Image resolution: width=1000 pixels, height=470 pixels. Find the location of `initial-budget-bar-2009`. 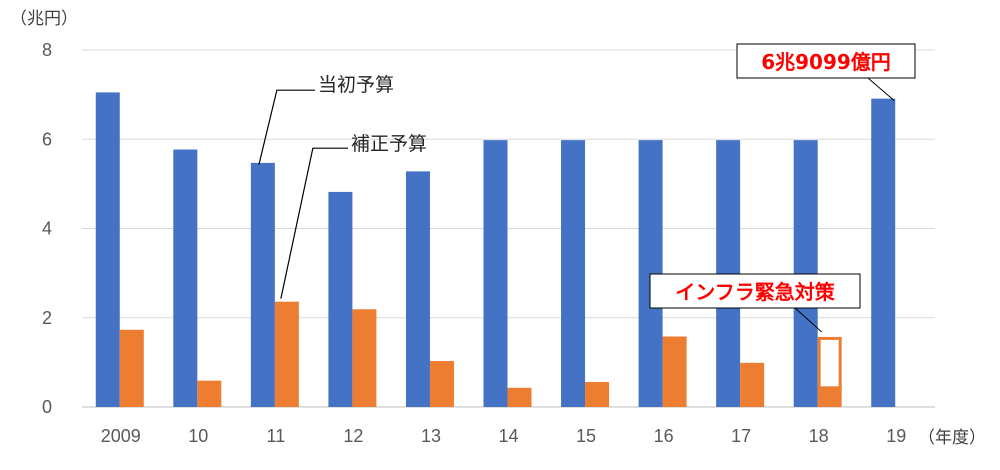

initial-budget-bar-2009 is located at coordinates (107, 250).